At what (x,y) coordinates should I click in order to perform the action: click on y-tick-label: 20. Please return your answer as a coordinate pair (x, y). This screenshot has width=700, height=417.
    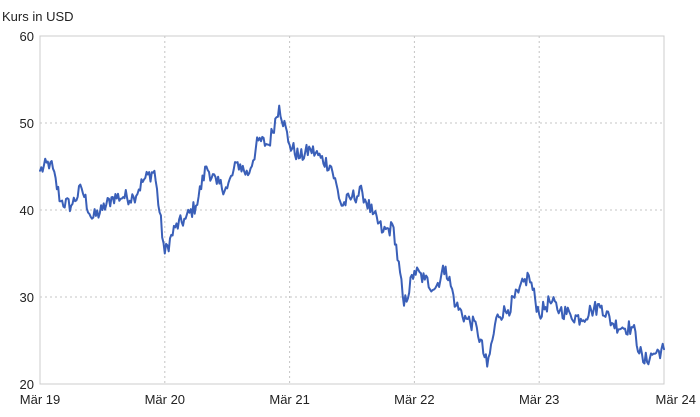
    Looking at the image, I should click on (27, 384).